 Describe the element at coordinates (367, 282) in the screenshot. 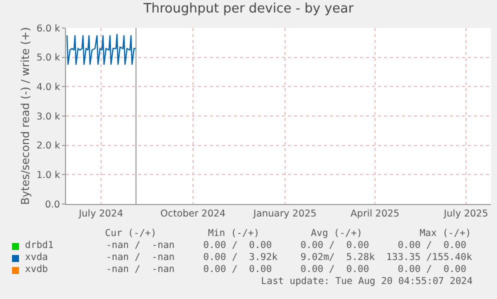

I see `text: Last update: Tue Aug 20 04:55:07 2024` at that location.